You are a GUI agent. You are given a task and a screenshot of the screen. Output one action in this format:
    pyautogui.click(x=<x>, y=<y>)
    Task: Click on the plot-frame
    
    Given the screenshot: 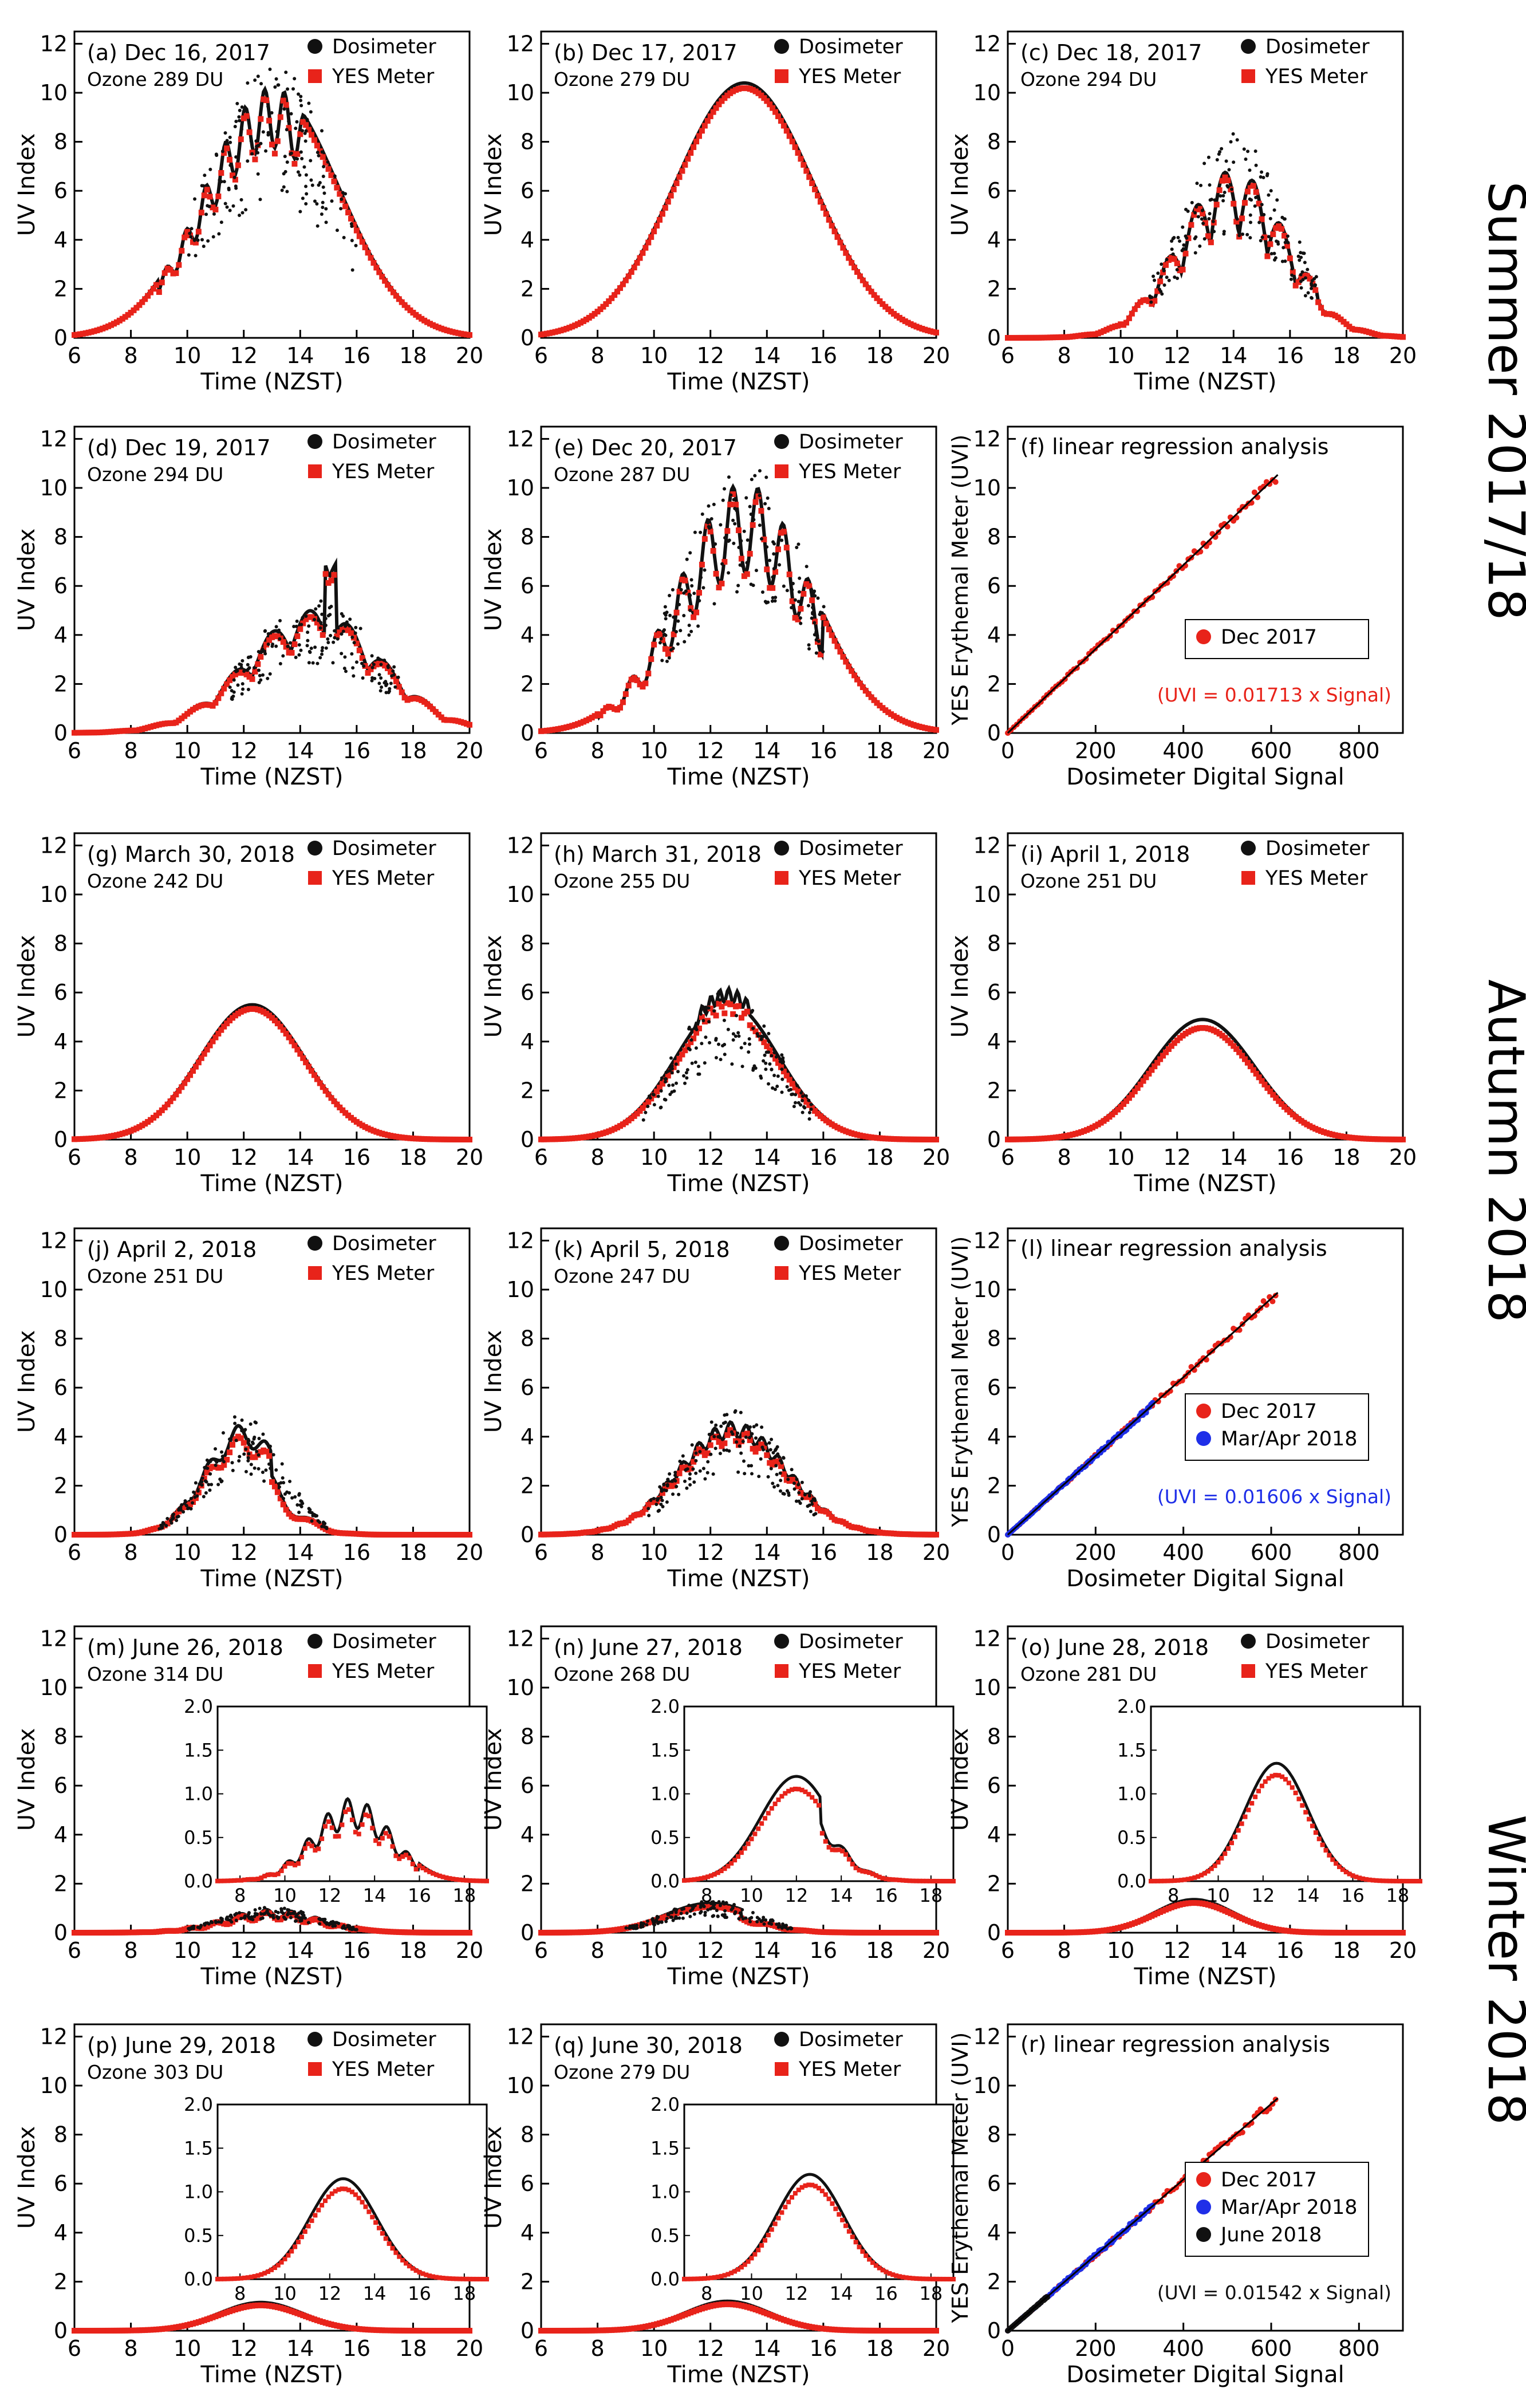 What is the action you would take?
    pyautogui.click(x=272, y=1382)
    